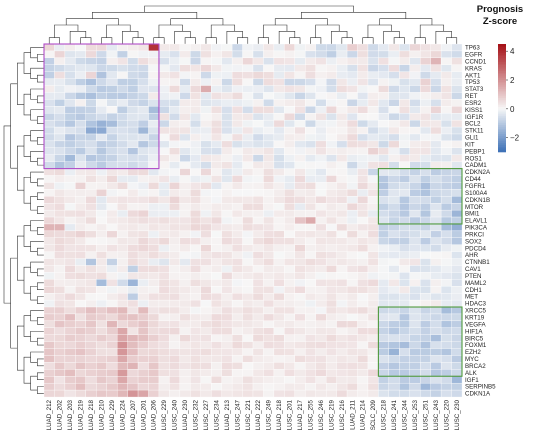 The height and width of the screenshot is (435, 550). Describe the element at coordinates (269, 414) in the screenshot. I see `column-label: LUSC_249` at that location.